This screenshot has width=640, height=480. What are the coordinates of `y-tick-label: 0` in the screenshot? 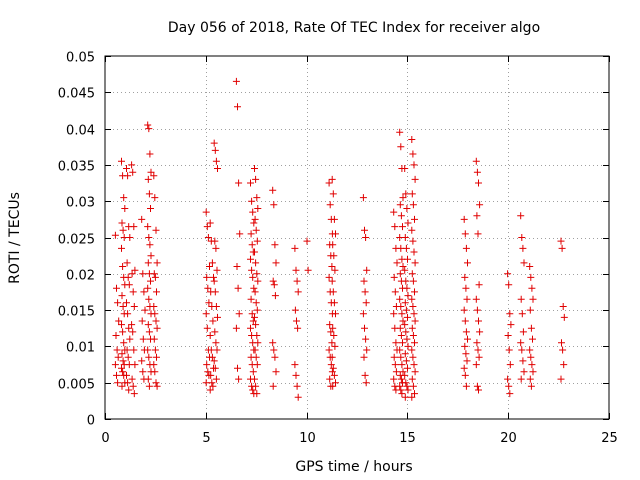 It's located at (91, 421).